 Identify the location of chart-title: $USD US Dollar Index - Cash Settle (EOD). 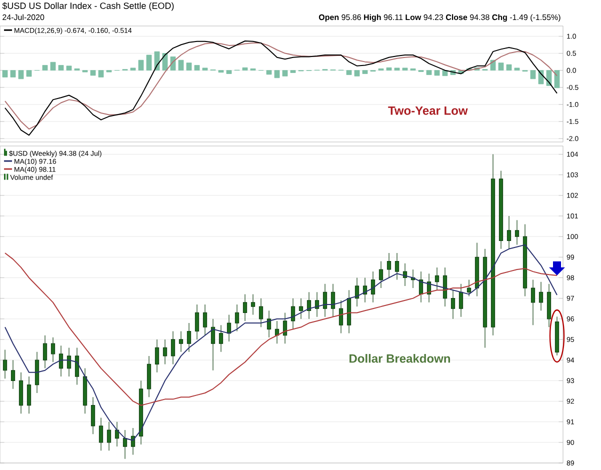
(88, 6).